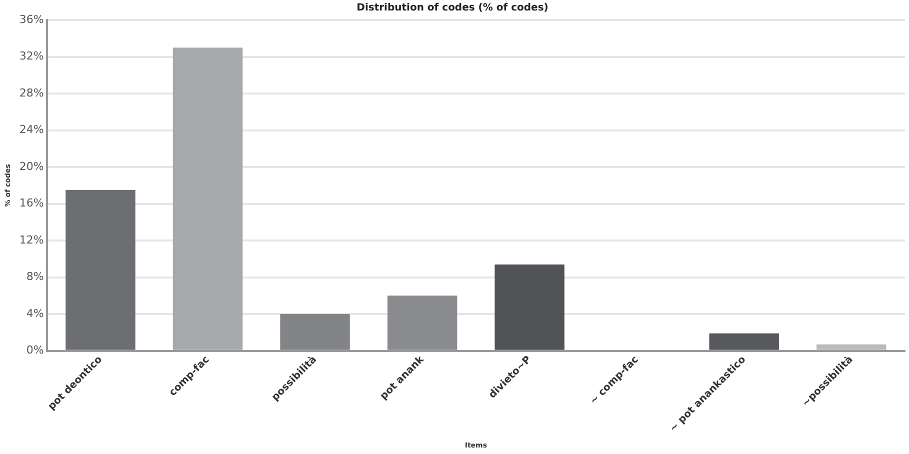 The height and width of the screenshot is (454, 909). What do you see at coordinates (31, 166) in the screenshot?
I see `y-tick-label: 20%` at bounding box center [31, 166].